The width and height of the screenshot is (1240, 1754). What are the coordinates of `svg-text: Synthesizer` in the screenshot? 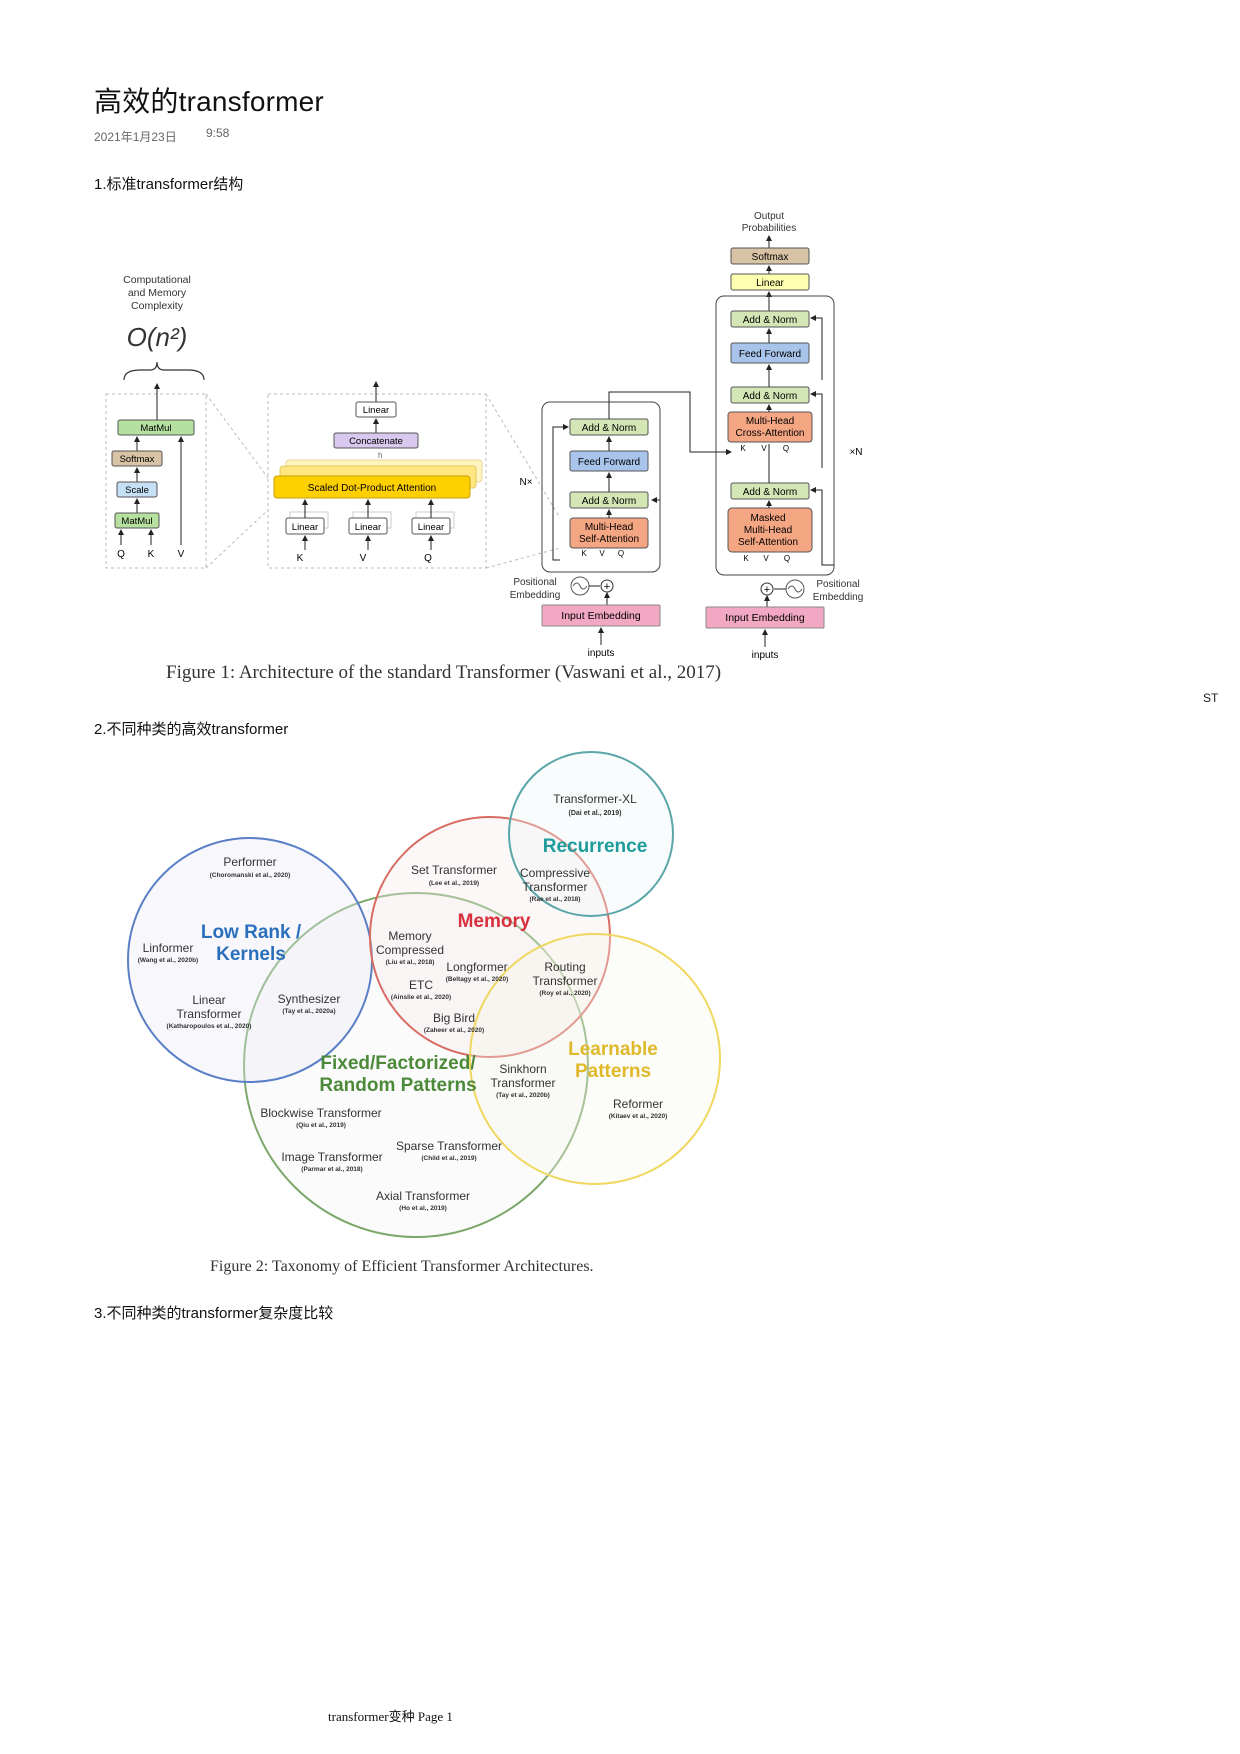 It's located at (309, 999).